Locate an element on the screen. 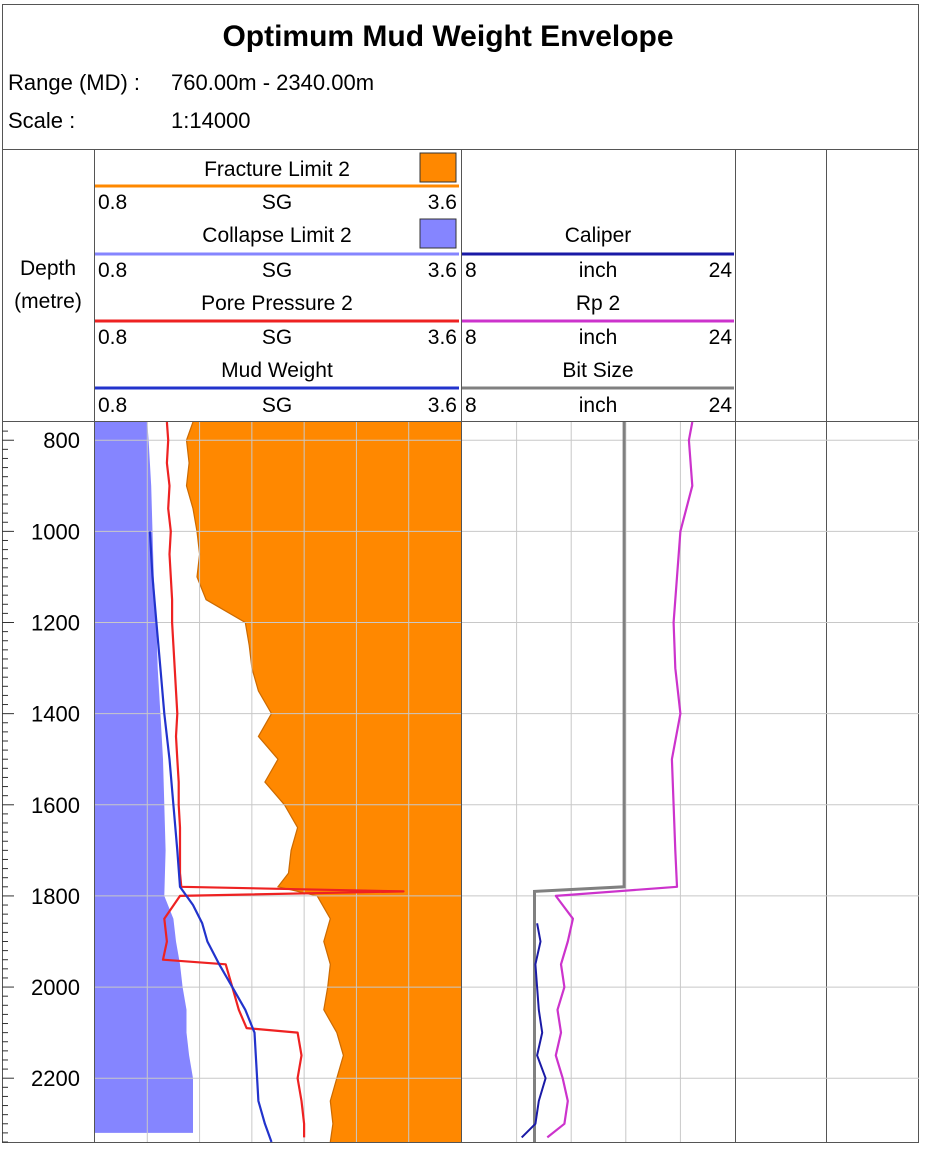  legend-fracture-limit: Fracture Limit 2 0.8 SG 3.6 is located at coordinates (277, 183).